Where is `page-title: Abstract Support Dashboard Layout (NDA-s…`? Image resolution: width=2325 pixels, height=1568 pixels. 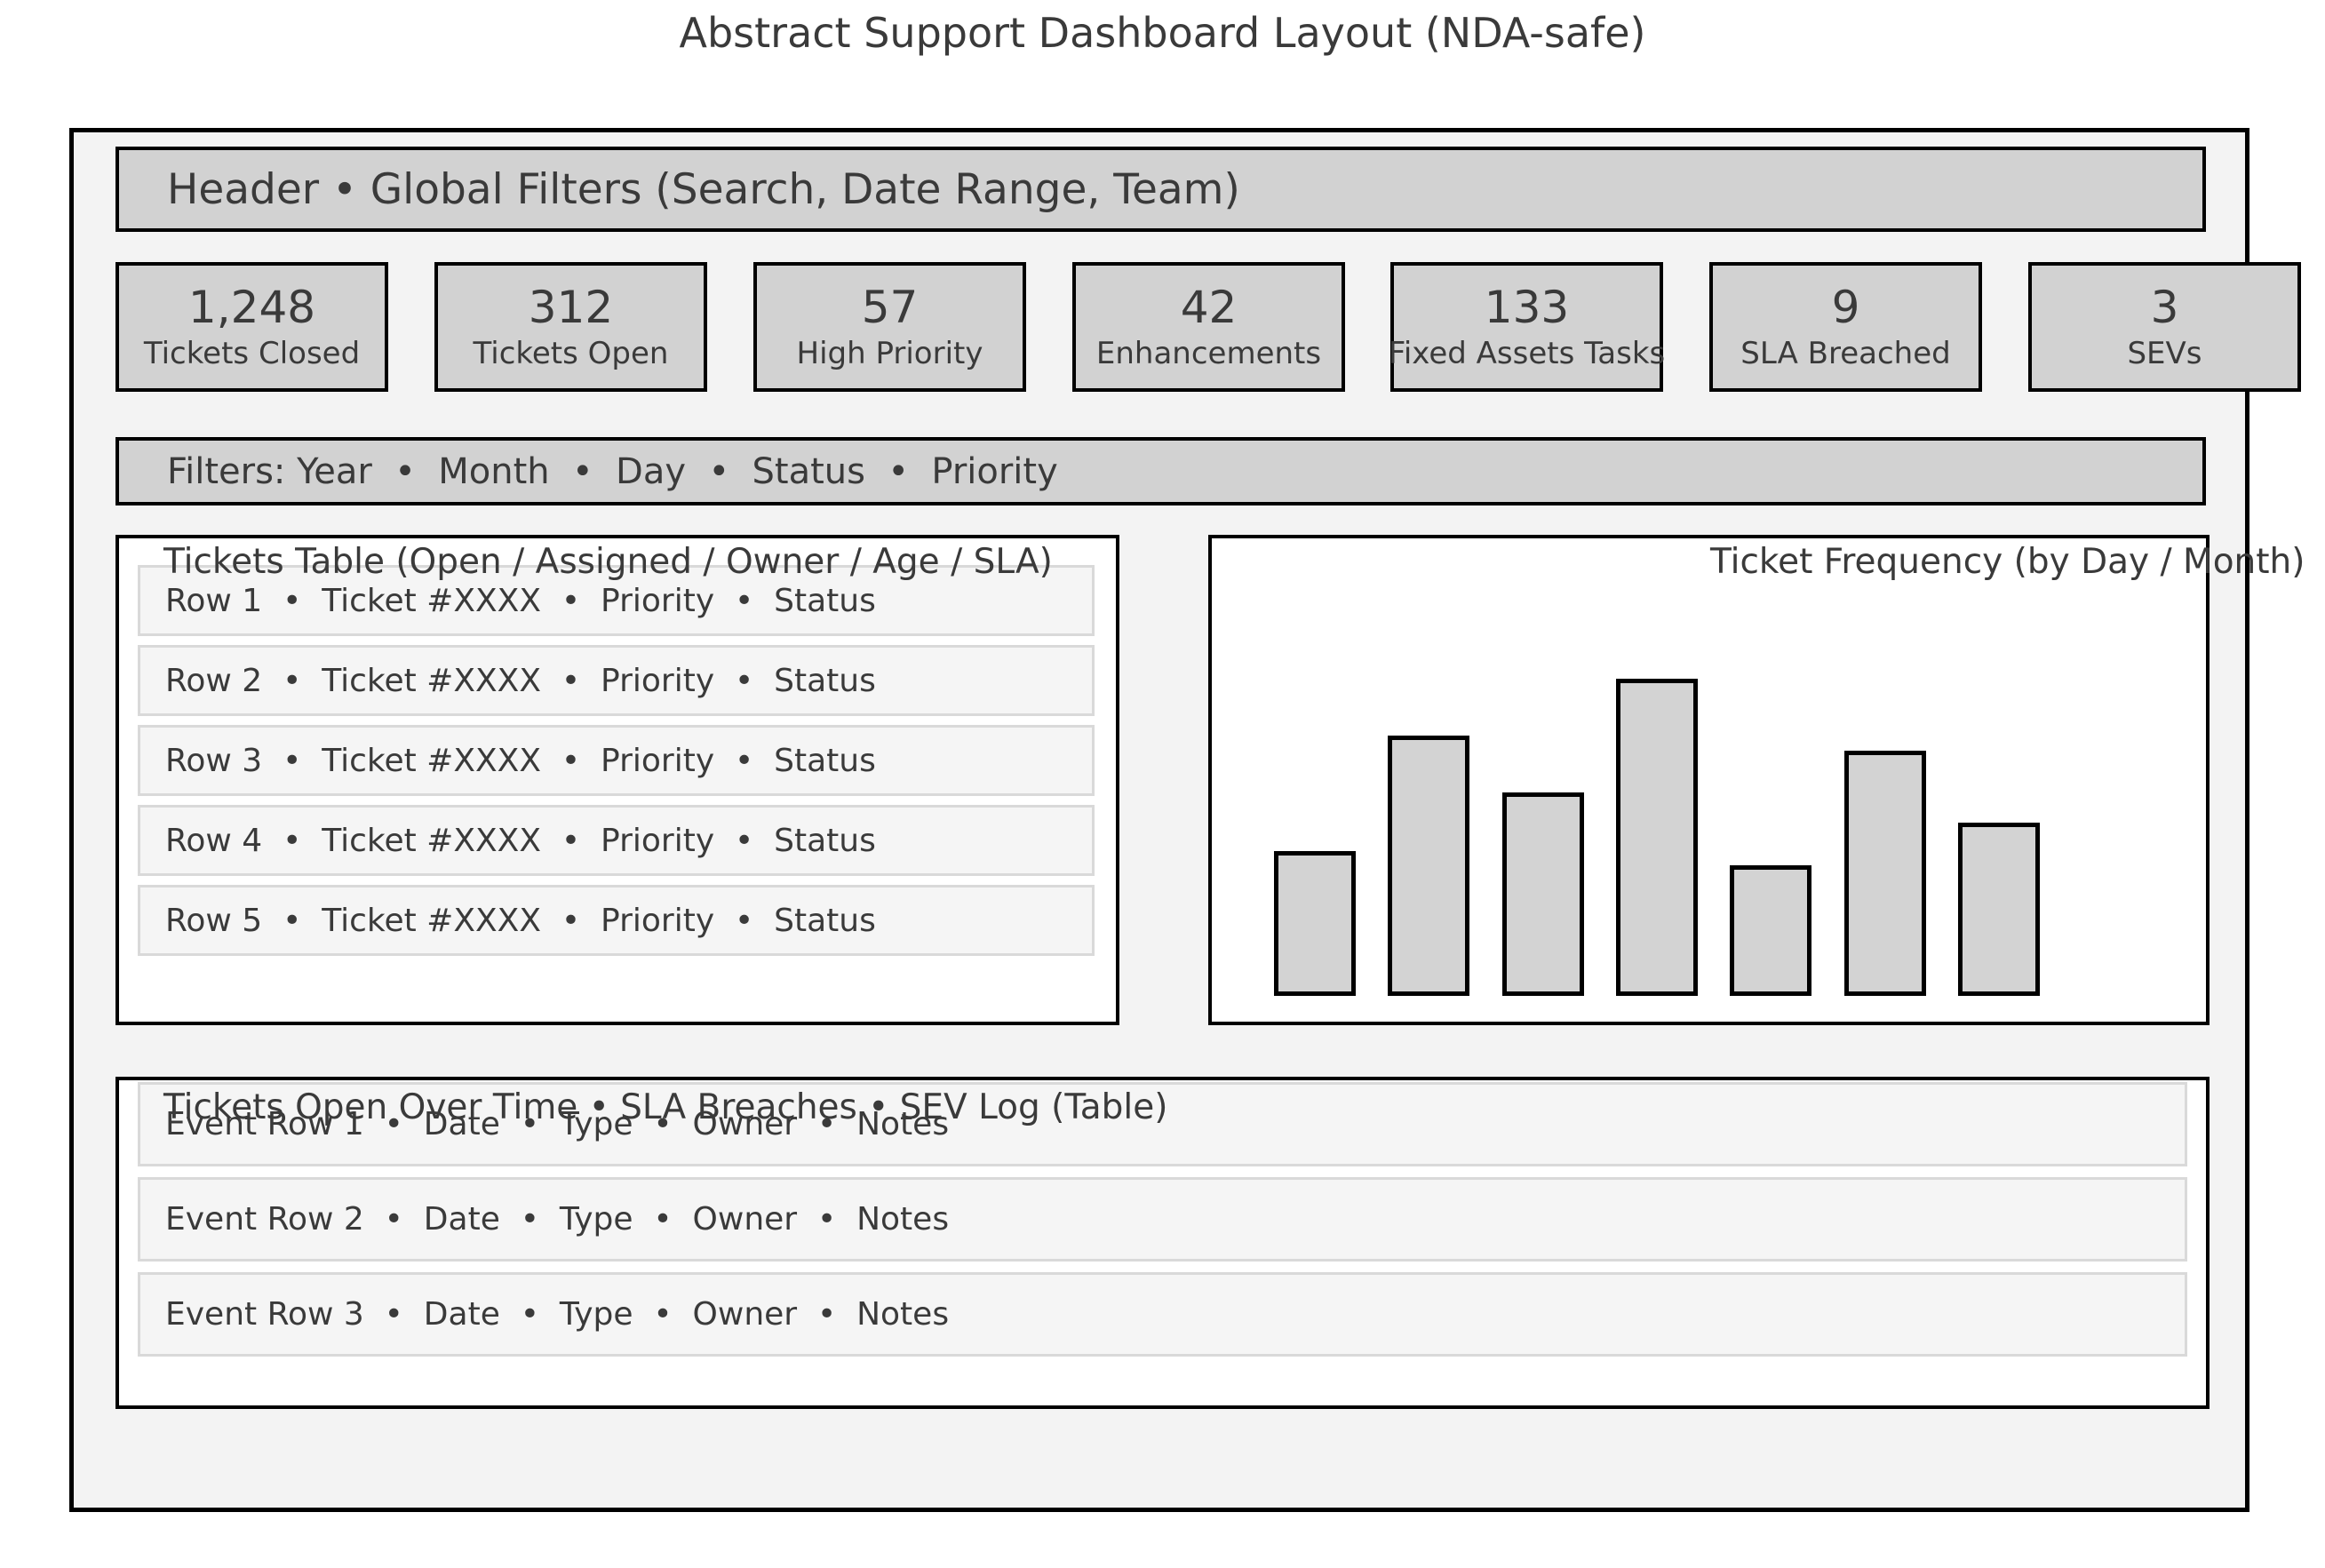
page-title: Abstract Support Dashboard Layout (NDA-s… is located at coordinates (1162, 33).